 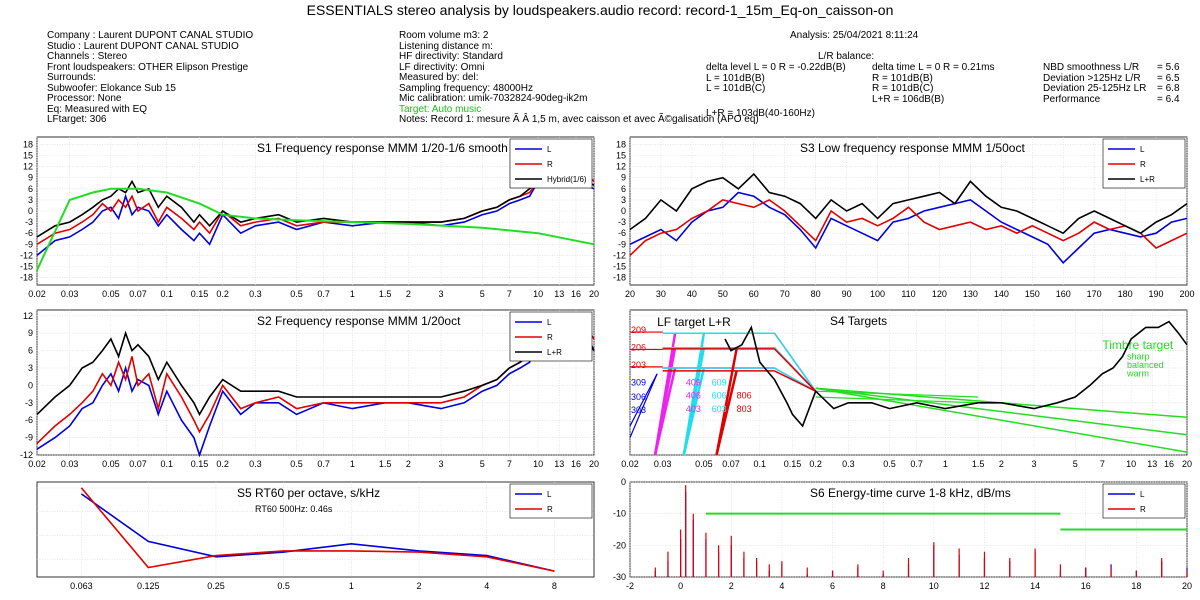 I want to click on legend: LR Hybrid(1/6), so click(x=551, y=163).